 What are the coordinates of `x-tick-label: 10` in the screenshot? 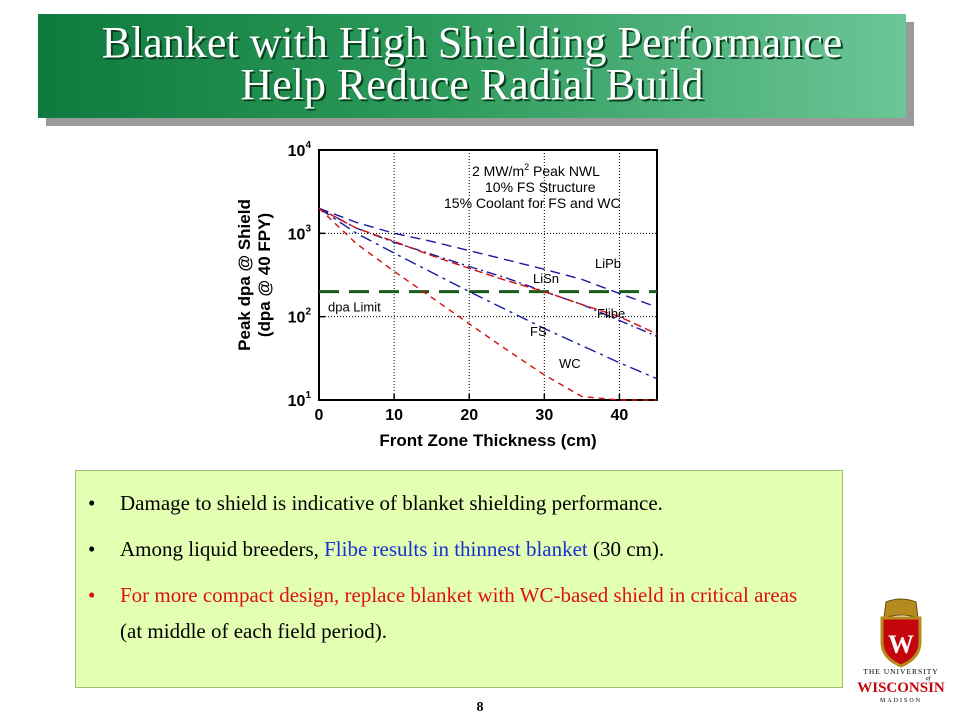 It's located at (394, 415).